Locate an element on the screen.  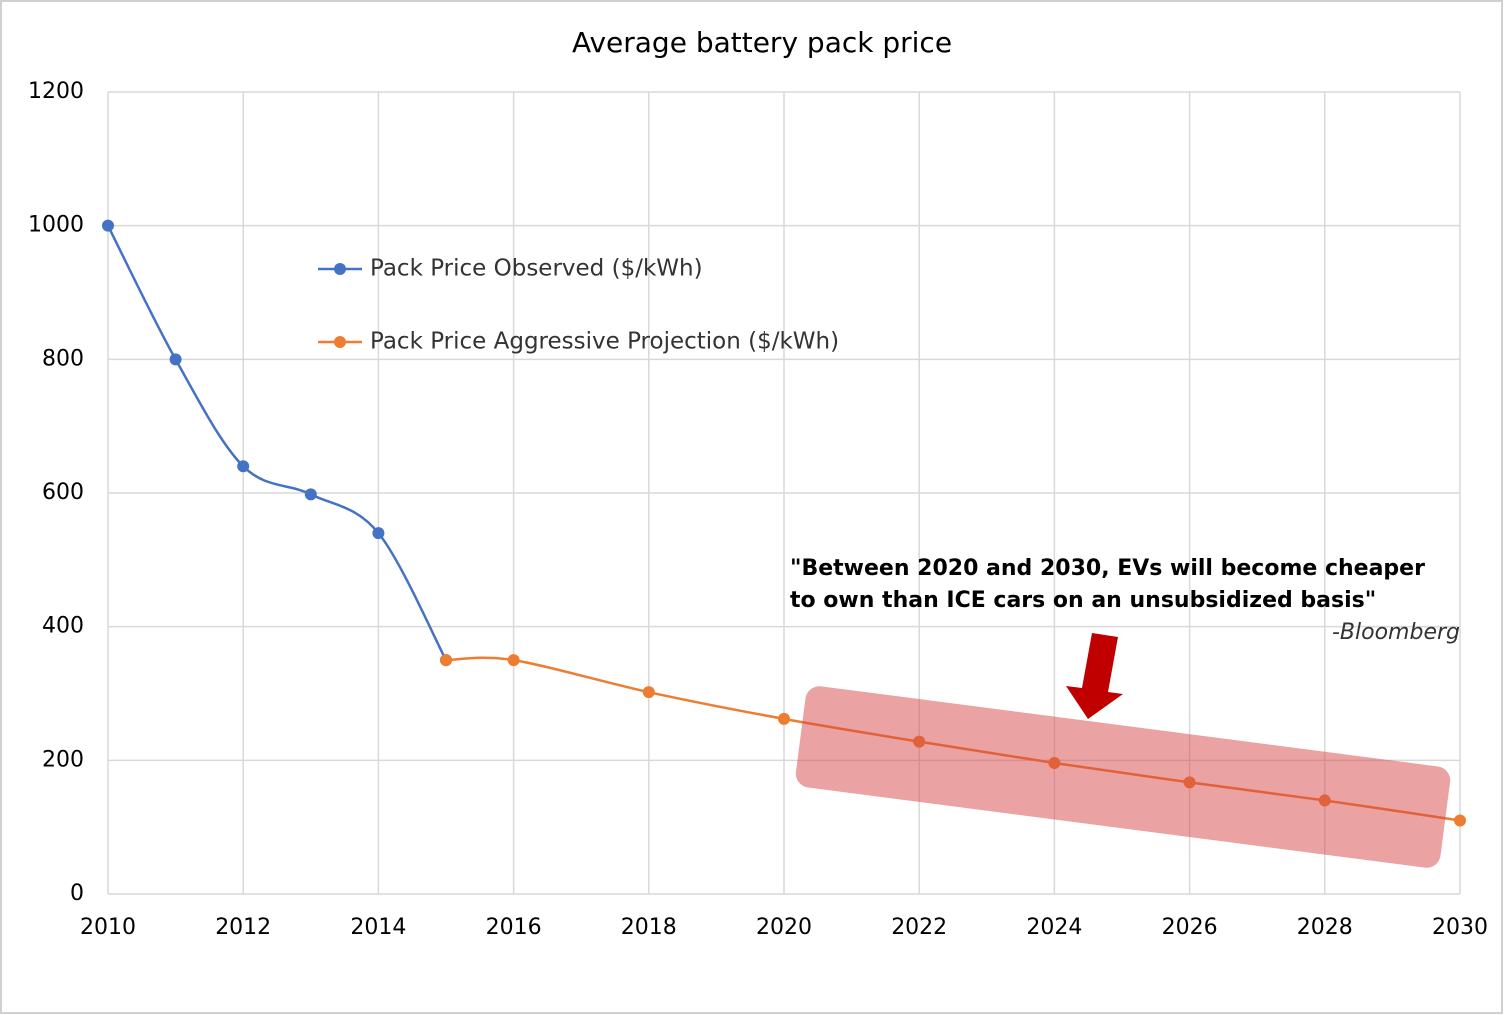
x-tick-label: 2010 is located at coordinates (108, 927).